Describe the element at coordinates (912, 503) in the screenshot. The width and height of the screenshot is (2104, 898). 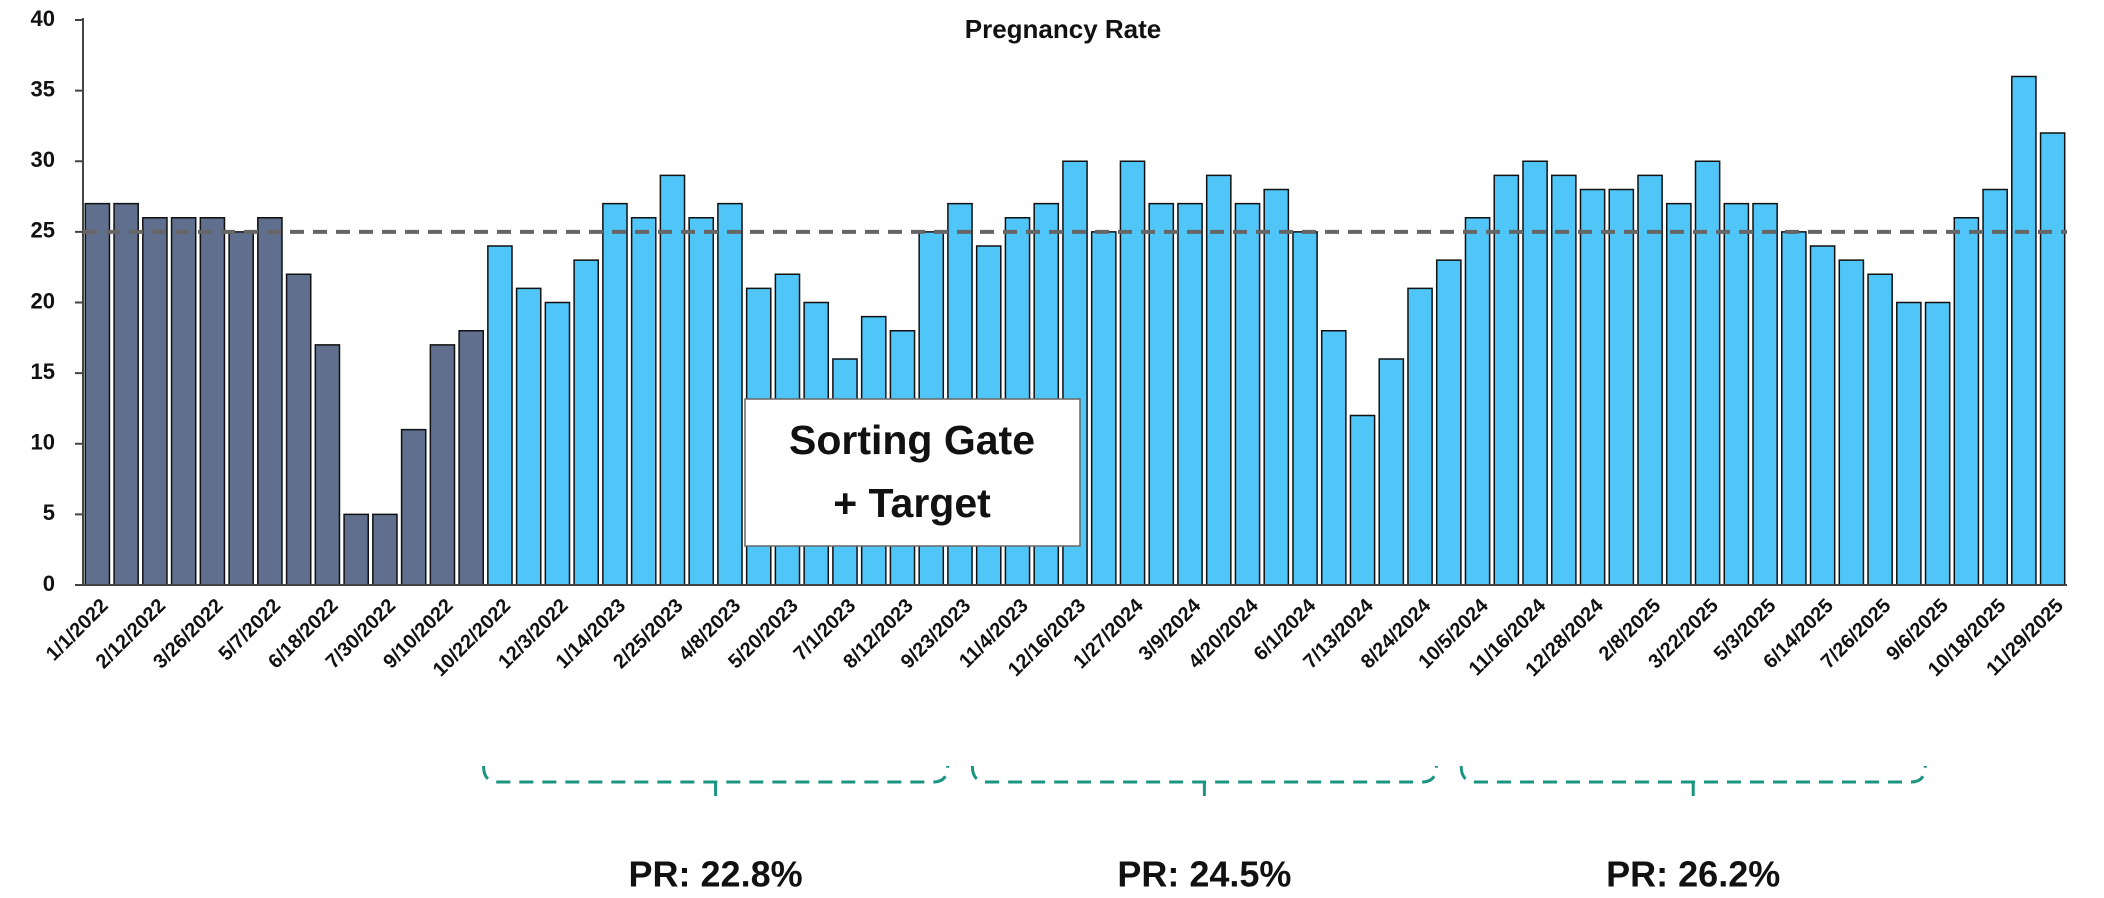
I see `annotation-text: + Target` at that location.